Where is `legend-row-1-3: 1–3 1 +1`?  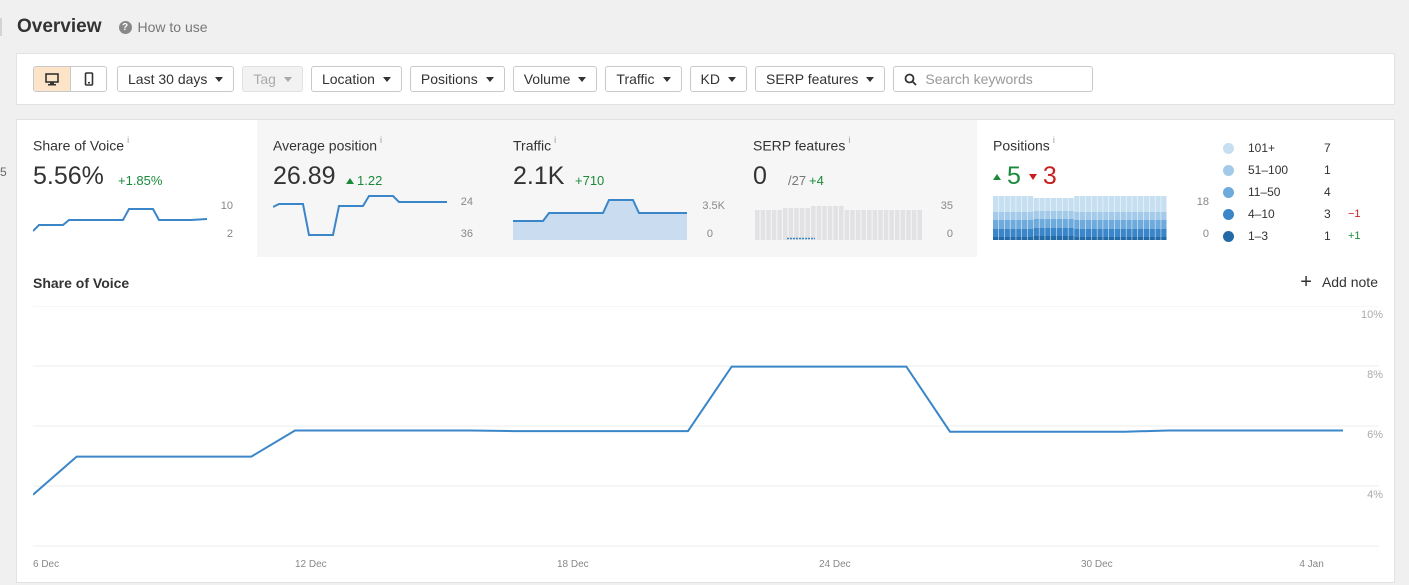 legend-row-1-3: 1–3 1 +1 is located at coordinates (1292, 236).